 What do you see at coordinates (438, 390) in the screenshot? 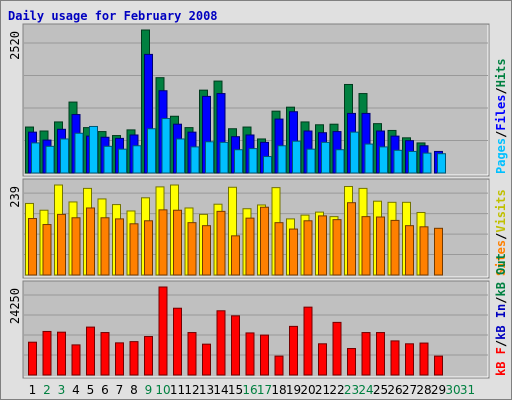
I see `x-tick-label-day-29: 29` at bounding box center [438, 390].